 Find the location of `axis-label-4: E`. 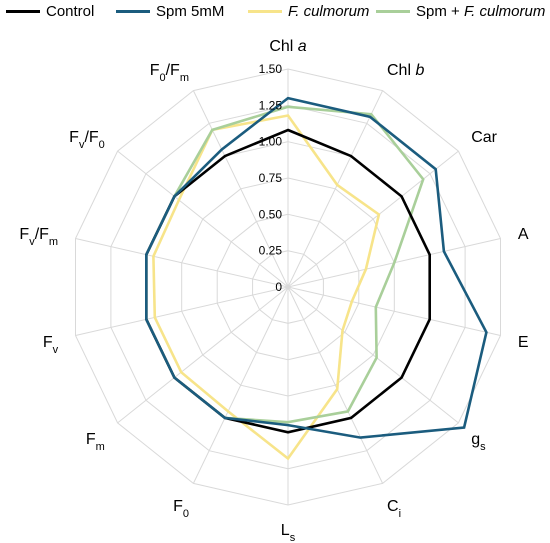

axis-label-4: E is located at coordinates (523, 342).